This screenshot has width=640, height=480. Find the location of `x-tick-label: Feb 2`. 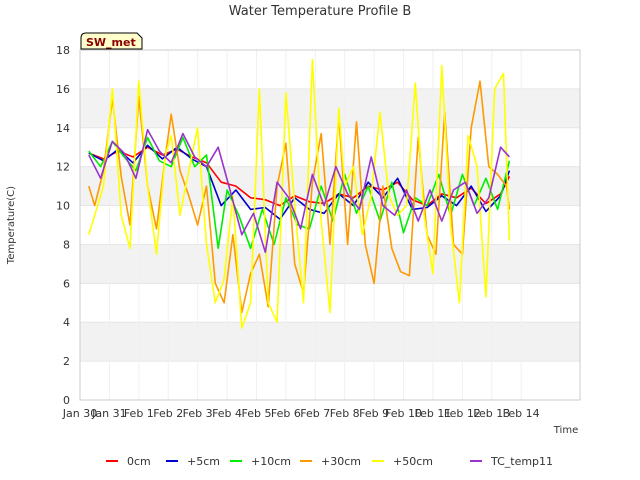

x-tick-label: Feb 2 is located at coordinates (168, 413).